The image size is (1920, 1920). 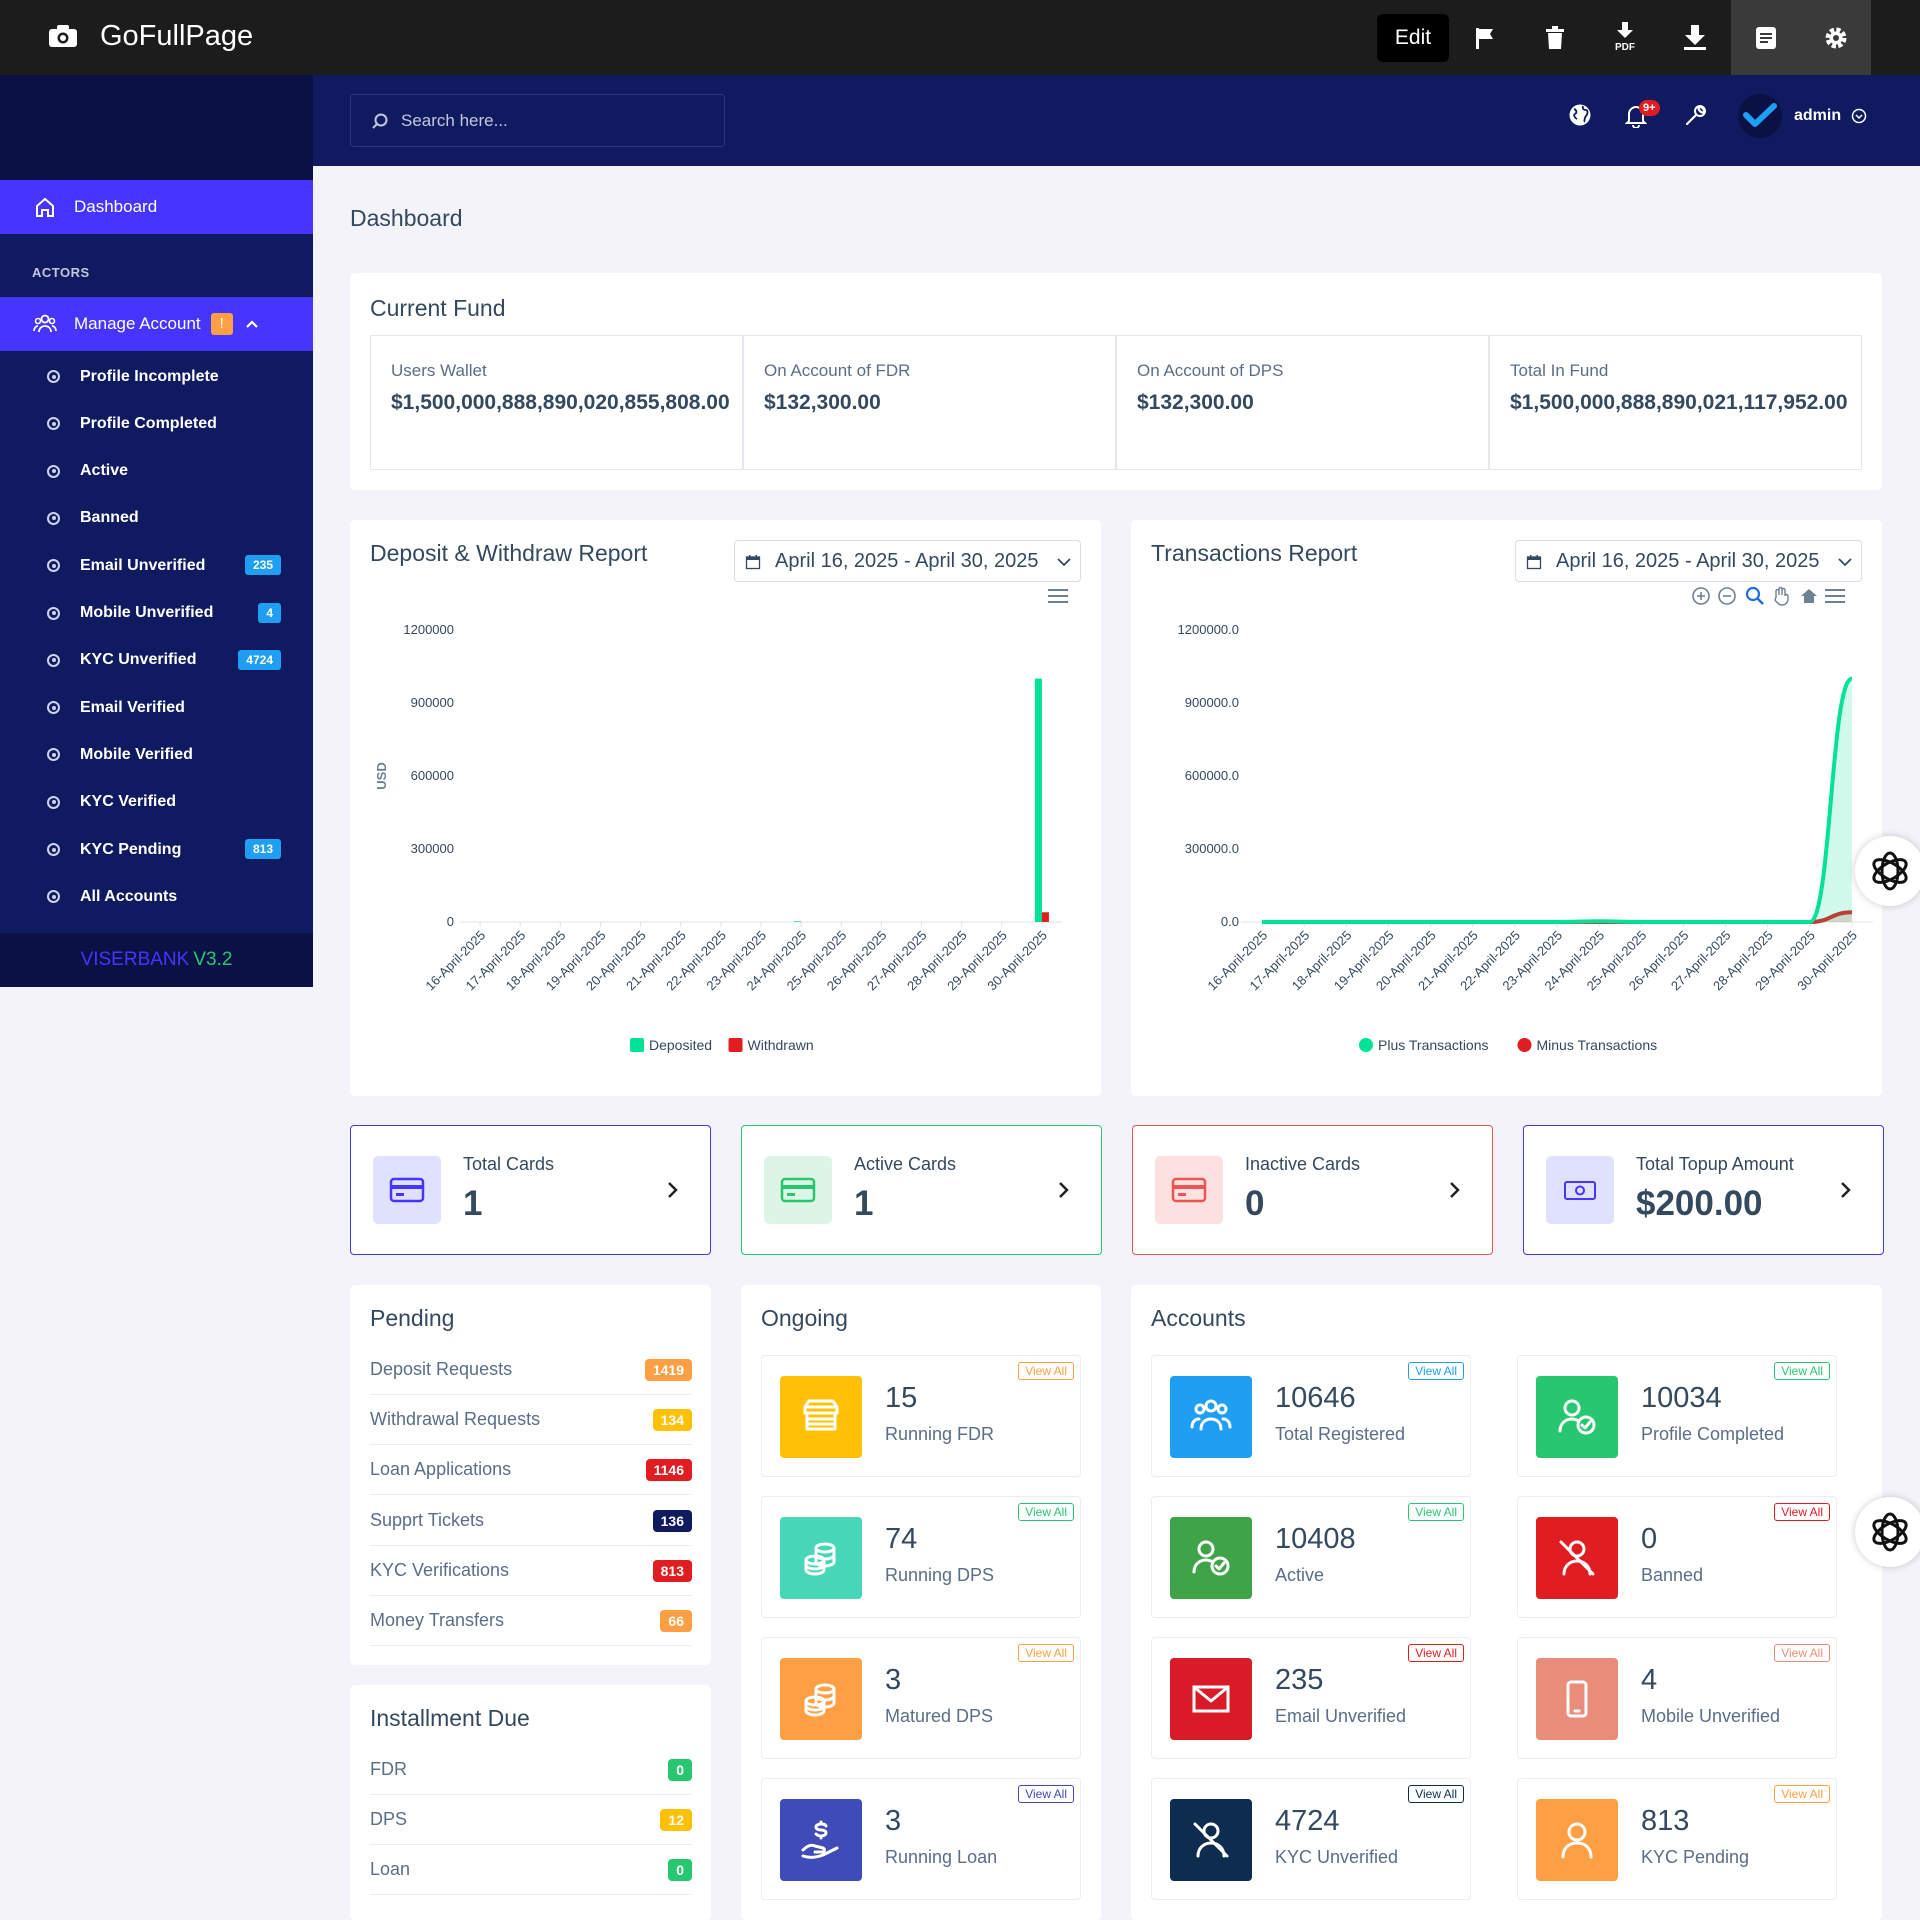 I want to click on stat-card-total-topup-amount: Total Topup Amount $200.00, so click(x=1703, y=1190).